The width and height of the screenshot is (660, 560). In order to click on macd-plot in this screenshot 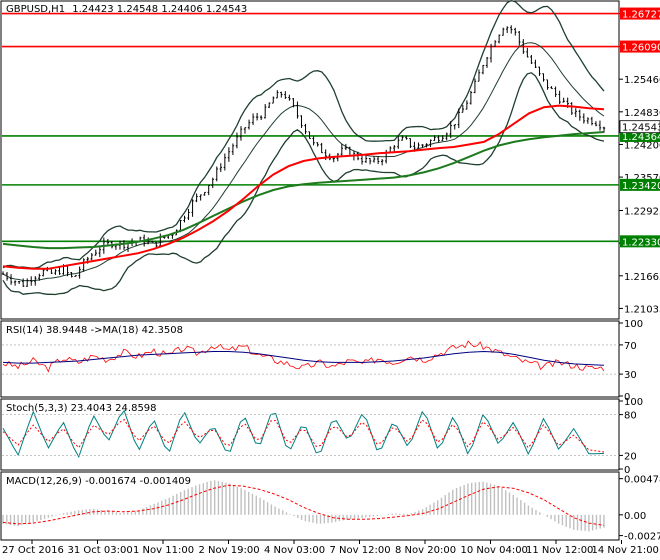, I will do `click(303, 506)`.